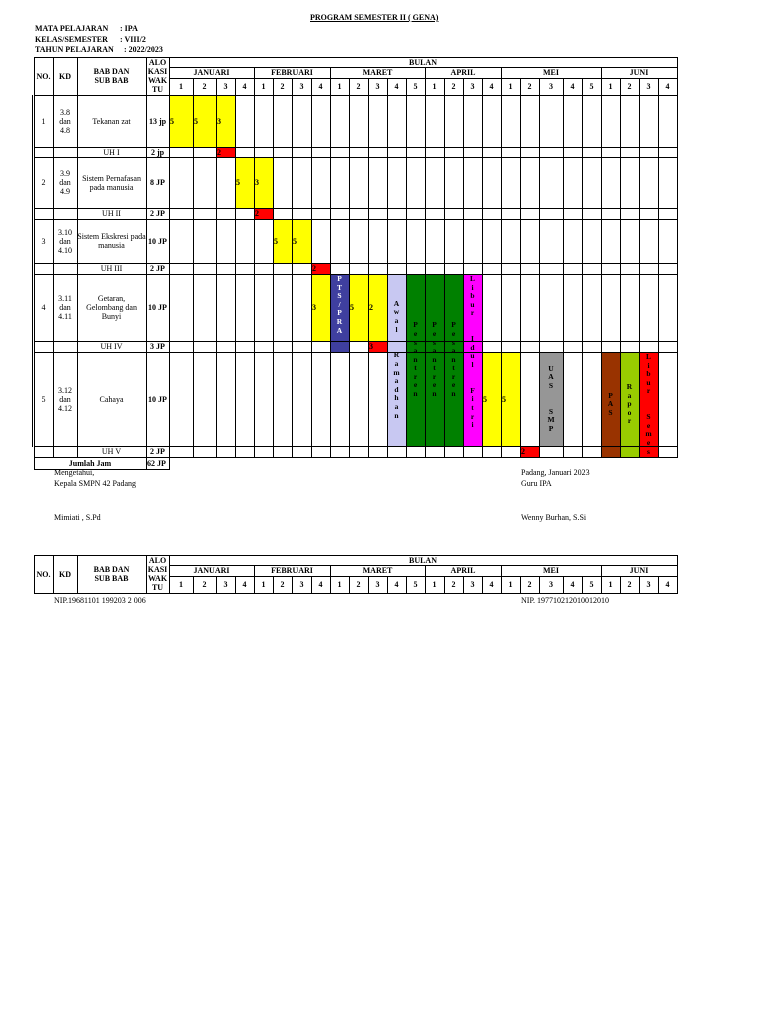  I want to click on signature-right-line1: Padang, Januari 2023, so click(555, 472).